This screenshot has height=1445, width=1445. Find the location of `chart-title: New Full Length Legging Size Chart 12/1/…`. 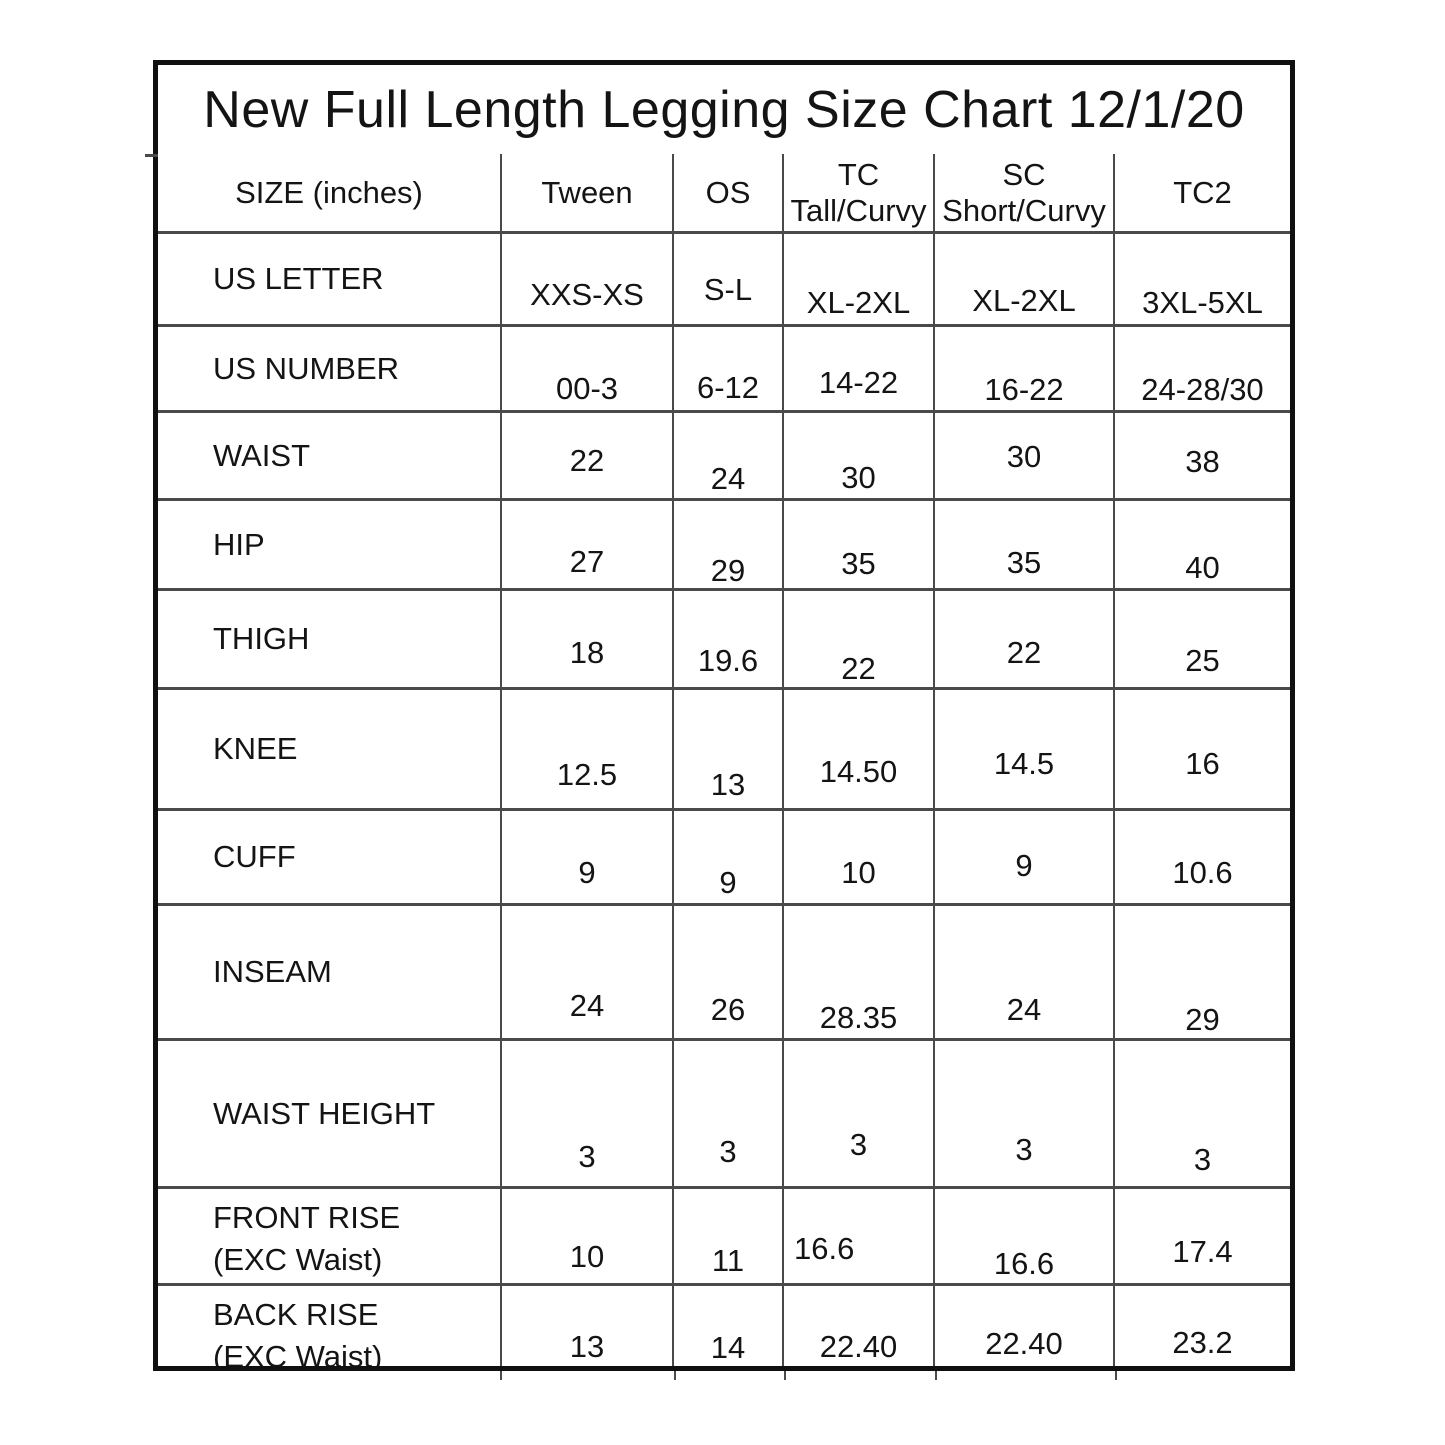

chart-title: New Full Length Legging Size Chart 12/1/… is located at coordinates (724, 109).